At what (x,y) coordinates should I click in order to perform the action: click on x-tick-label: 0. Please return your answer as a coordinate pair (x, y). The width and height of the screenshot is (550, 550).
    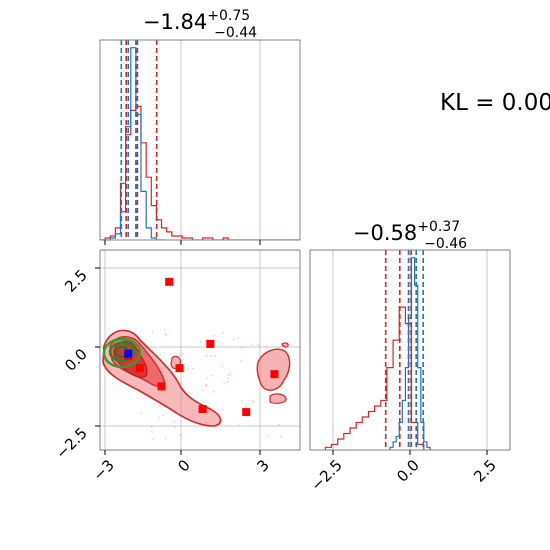
    Looking at the image, I should click on (183, 465).